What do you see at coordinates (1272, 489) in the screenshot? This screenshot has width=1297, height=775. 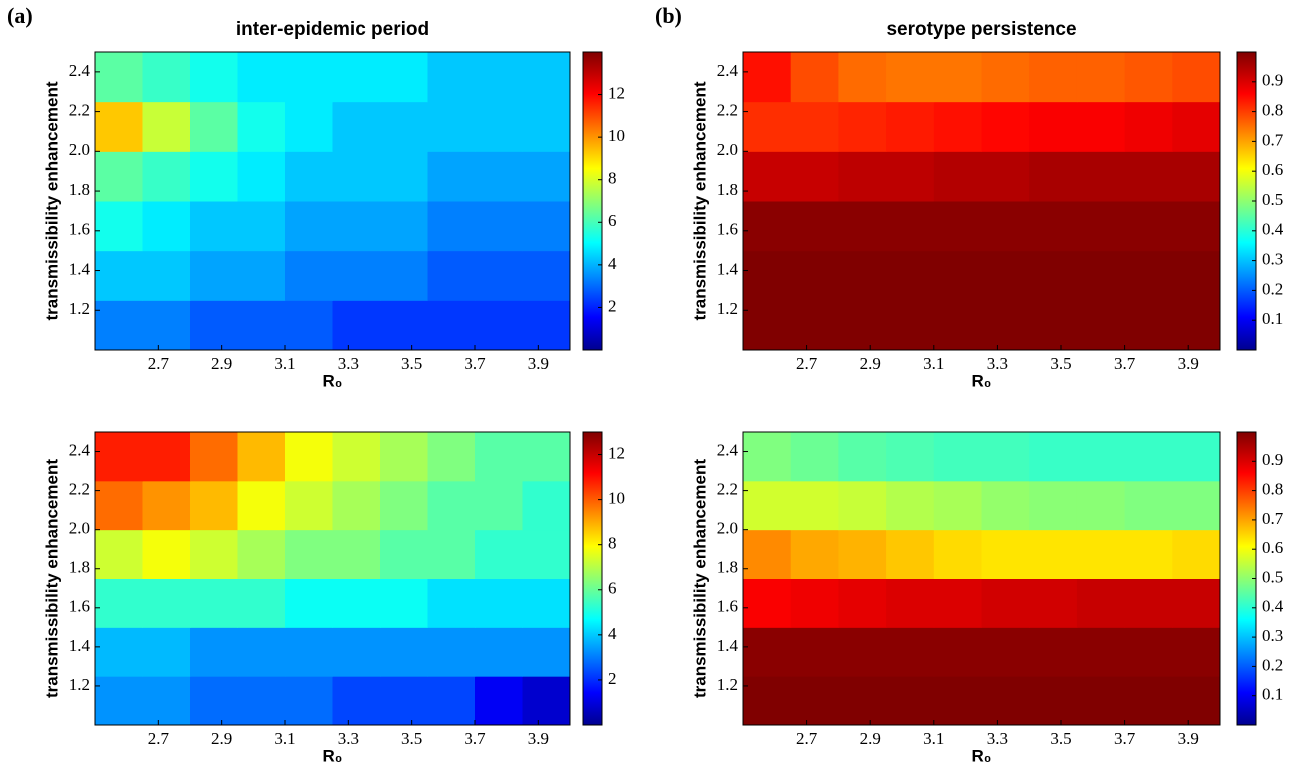 I see `colorbar-tick-label: 0.8` at bounding box center [1272, 489].